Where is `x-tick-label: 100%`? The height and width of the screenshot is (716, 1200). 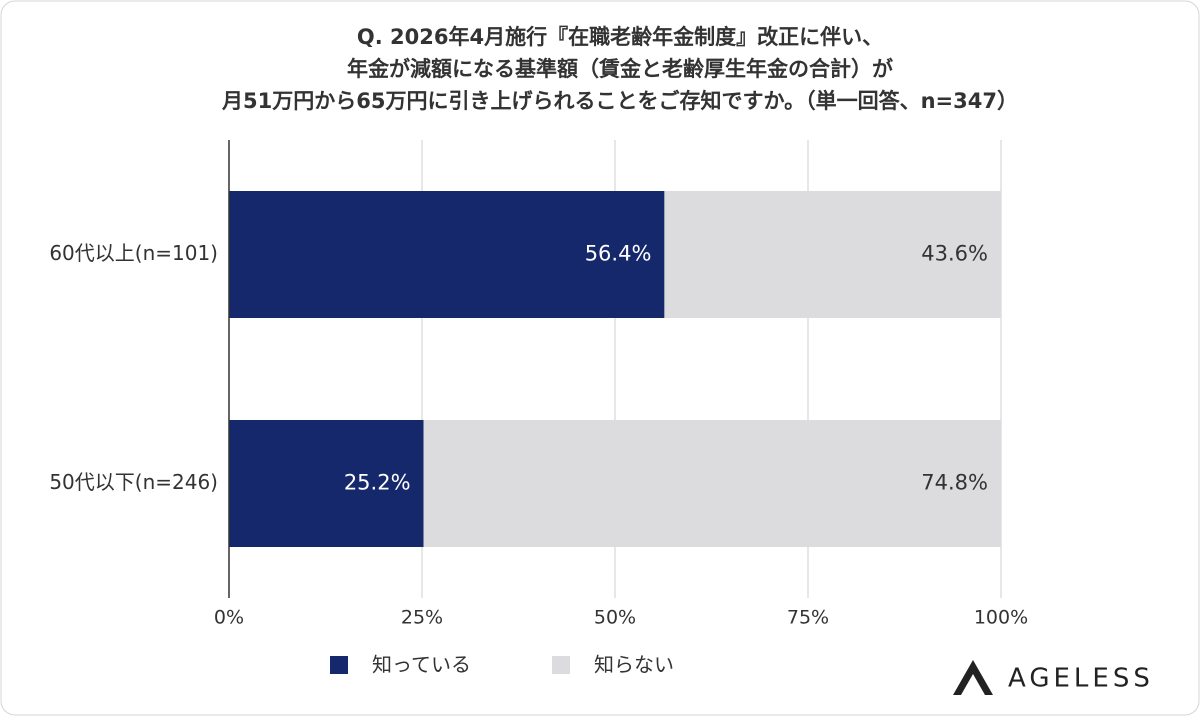
x-tick-label: 100% is located at coordinates (1001, 618).